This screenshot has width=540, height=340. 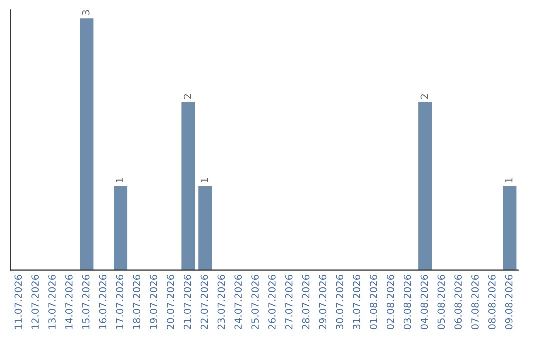 I want to click on x-tick-label: 16.07.2026, so click(x=103, y=302).